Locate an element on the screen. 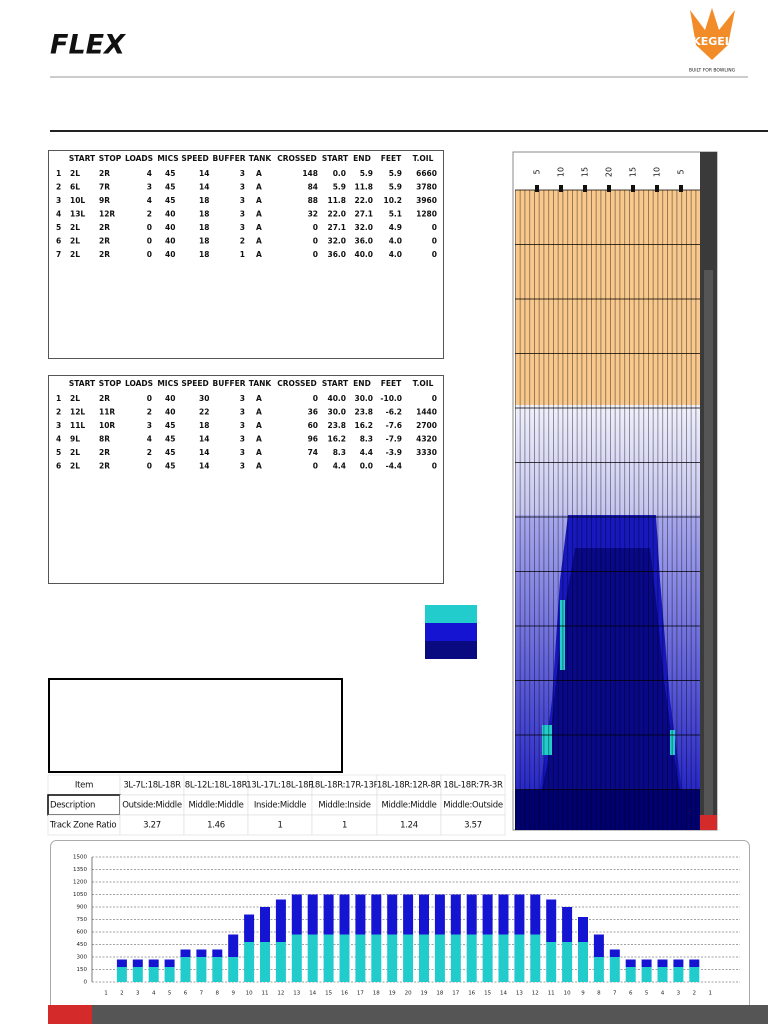 This screenshot has width=768, height=1028. column-header: T.OIL is located at coordinates (423, 383).